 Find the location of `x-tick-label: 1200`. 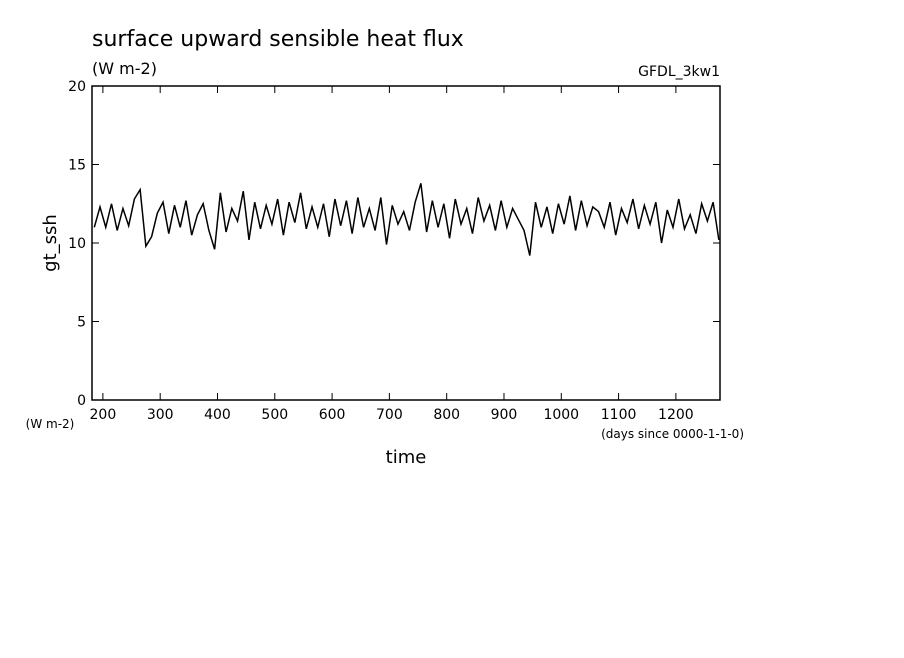

x-tick-label: 1200 is located at coordinates (676, 415).